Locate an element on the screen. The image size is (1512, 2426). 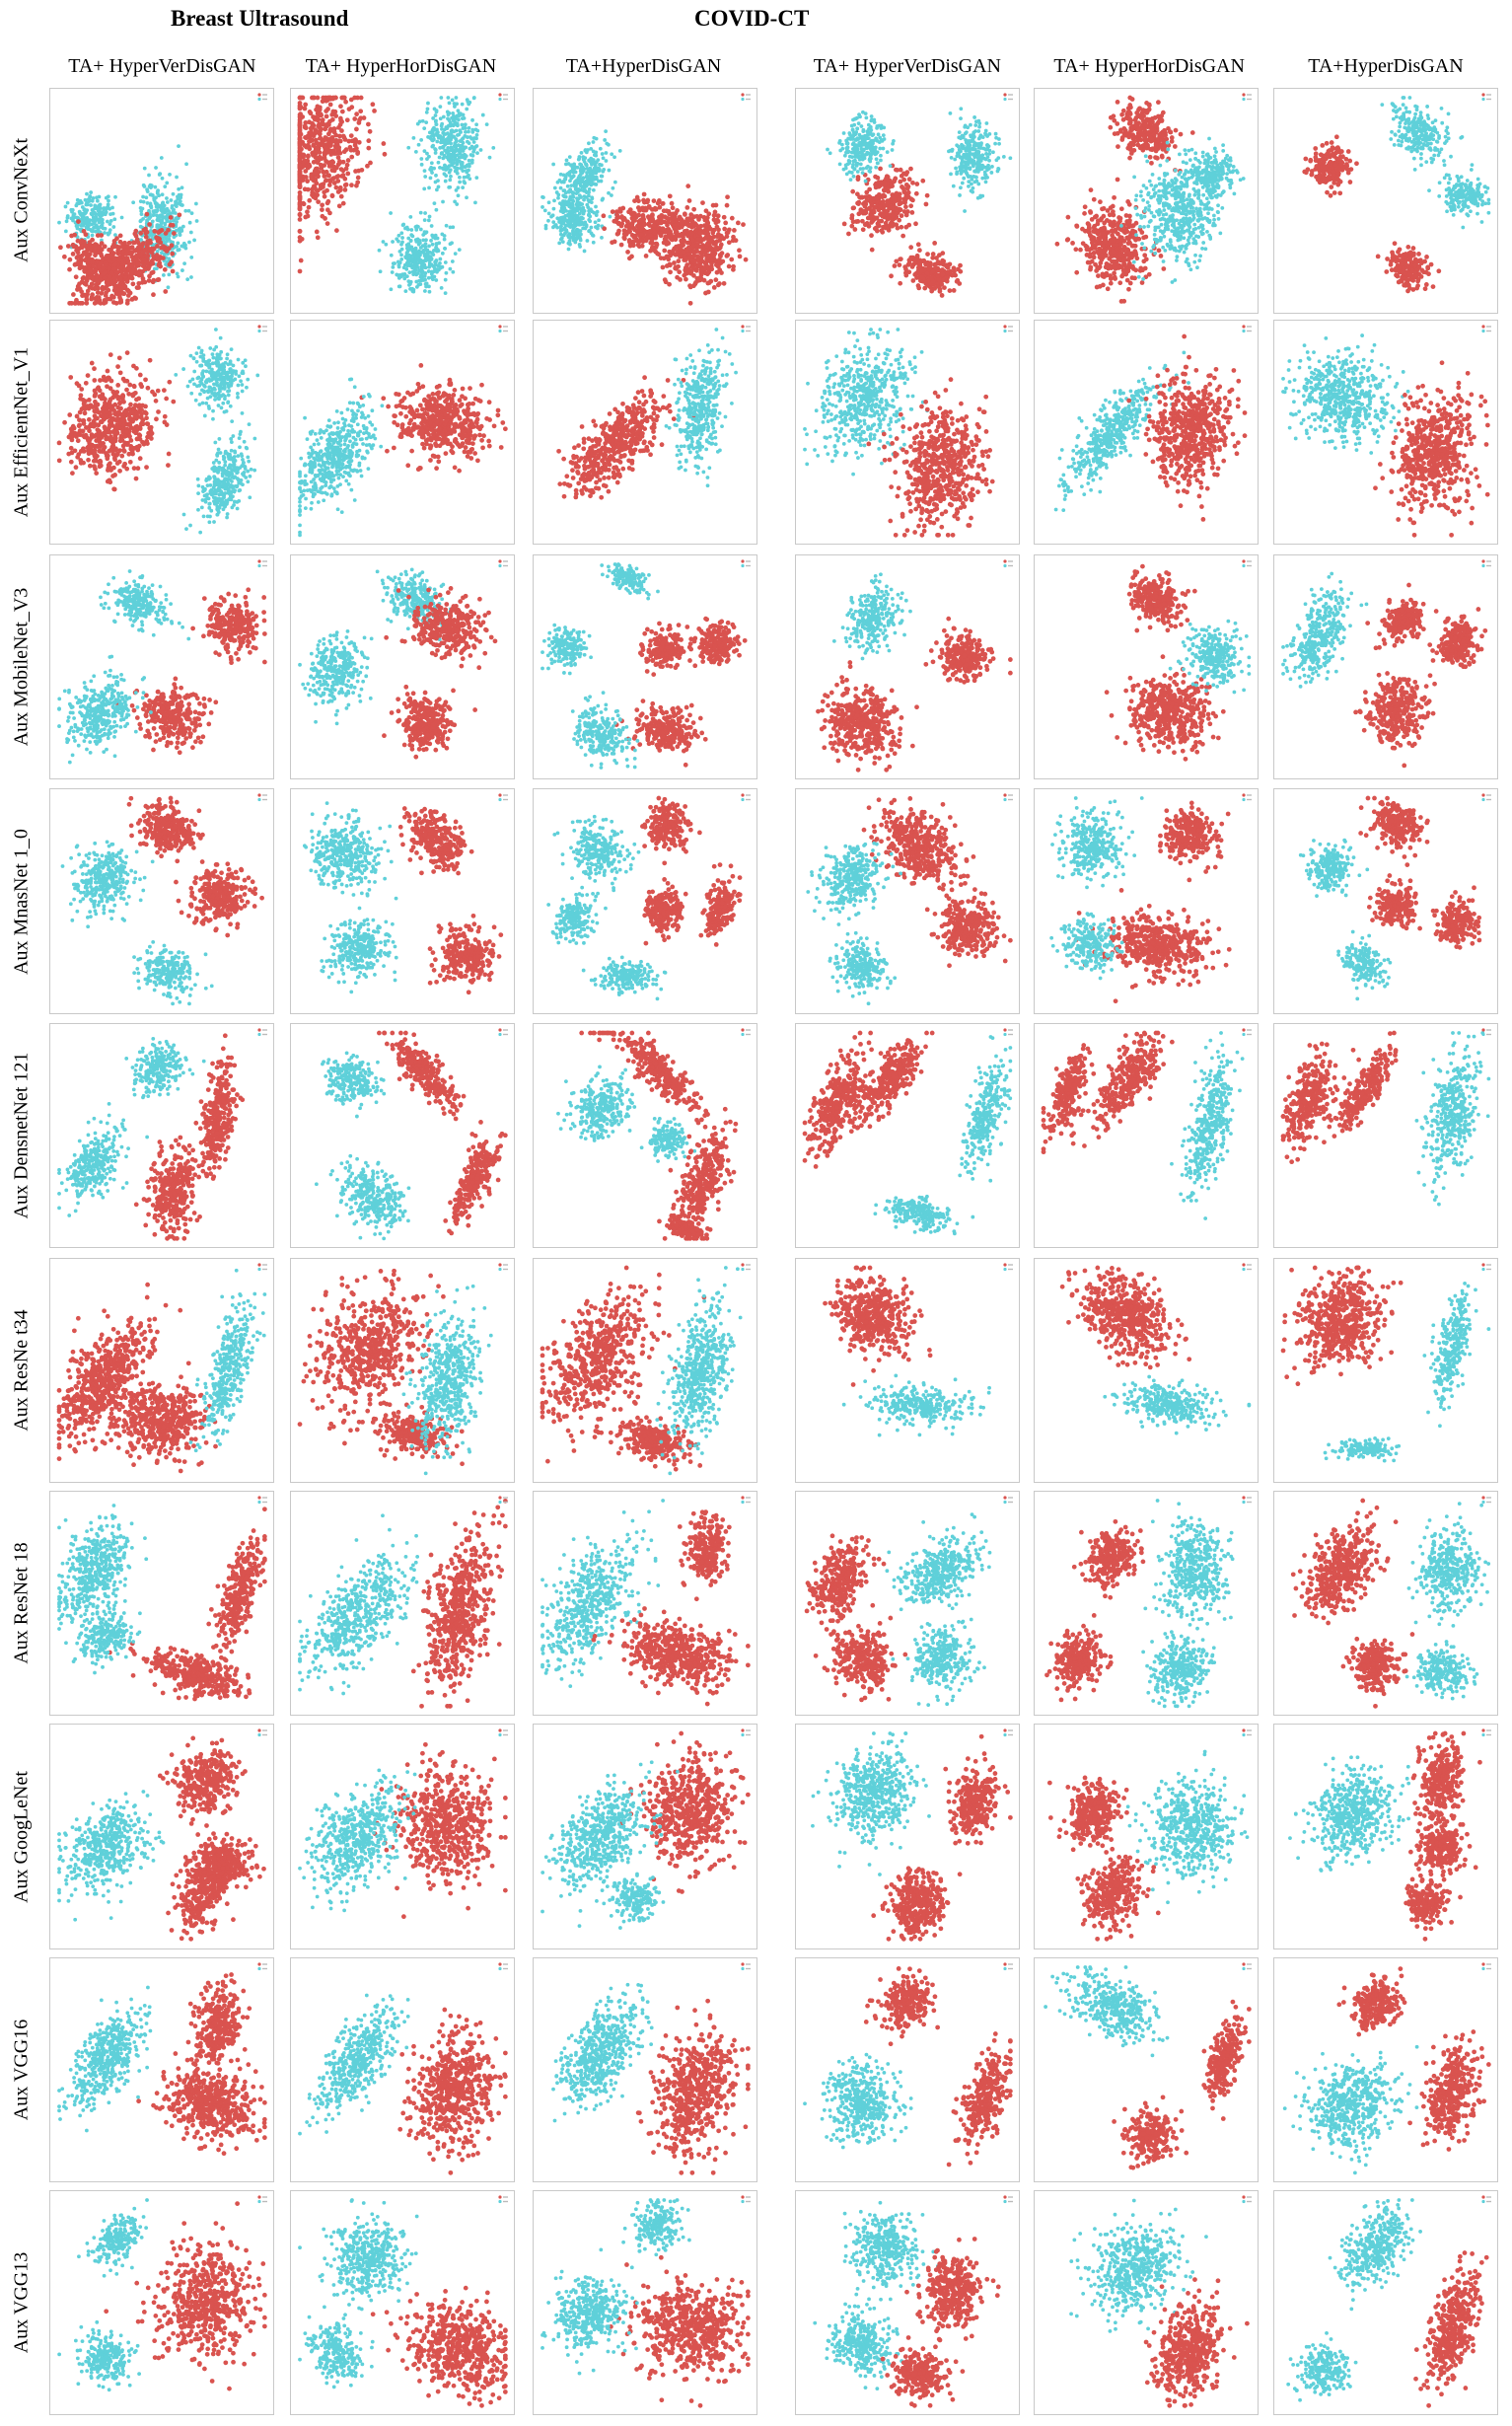
row-label: Aux VGG13 is located at coordinates (21, 2302).